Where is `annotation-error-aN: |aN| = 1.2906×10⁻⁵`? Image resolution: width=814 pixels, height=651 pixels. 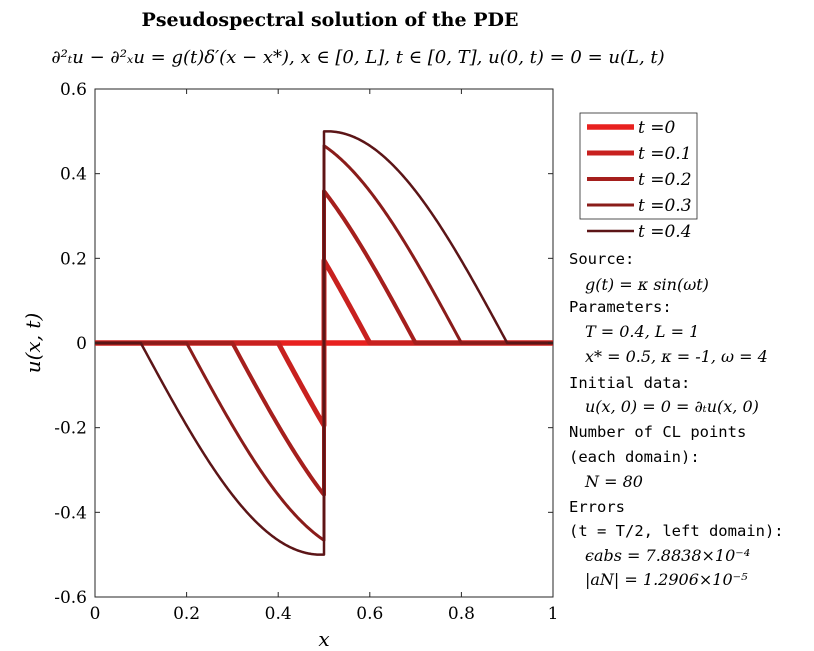 annotation-error-aN: |aN| = 1.2906×10⁻⁵ is located at coordinates (666, 579).